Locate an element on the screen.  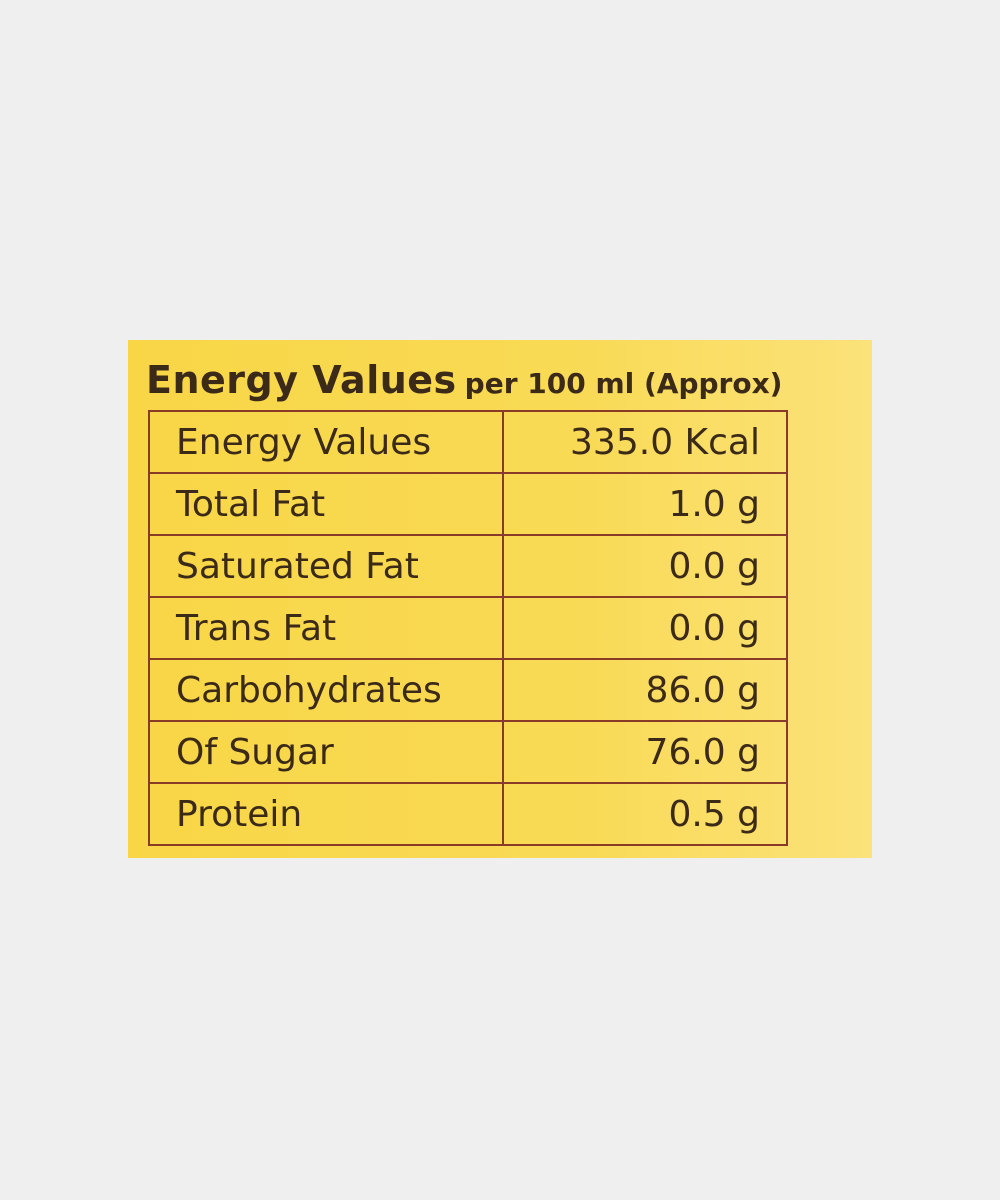
title: Energy Values per 100 ml (Approx) is located at coordinates (464, 380).